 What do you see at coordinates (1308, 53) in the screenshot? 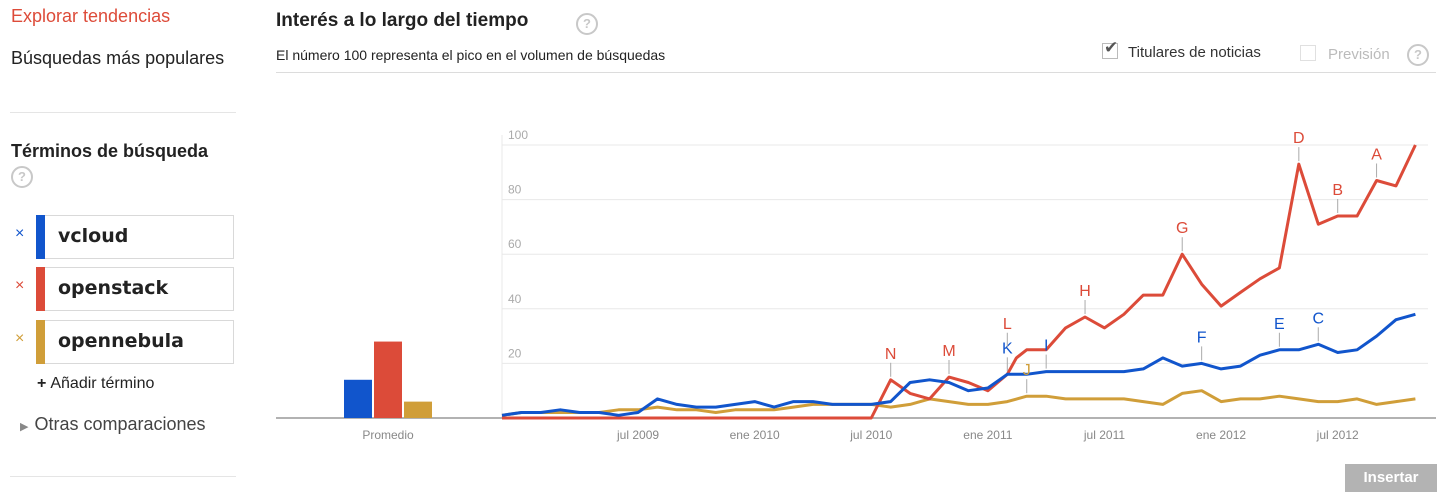
I see `checkbox` at bounding box center [1308, 53].